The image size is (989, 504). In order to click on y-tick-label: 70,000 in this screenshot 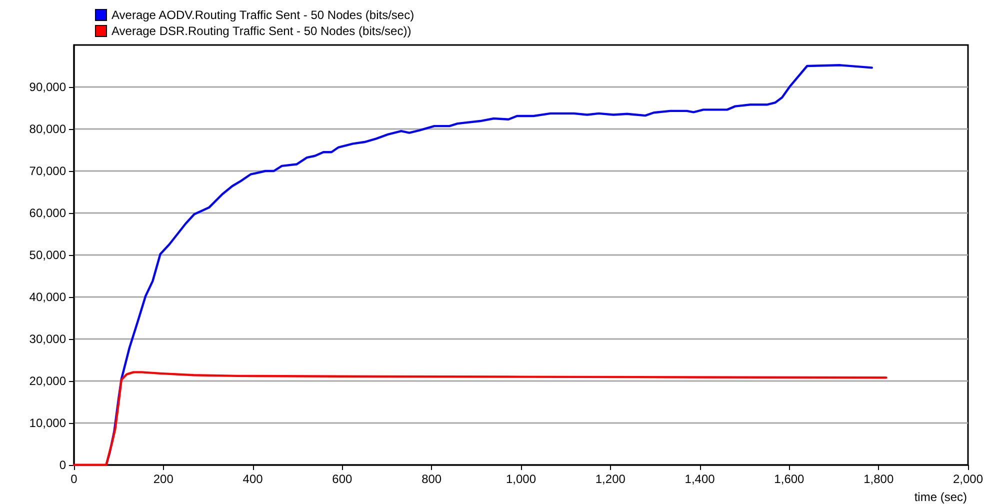, I will do `click(47, 171)`.